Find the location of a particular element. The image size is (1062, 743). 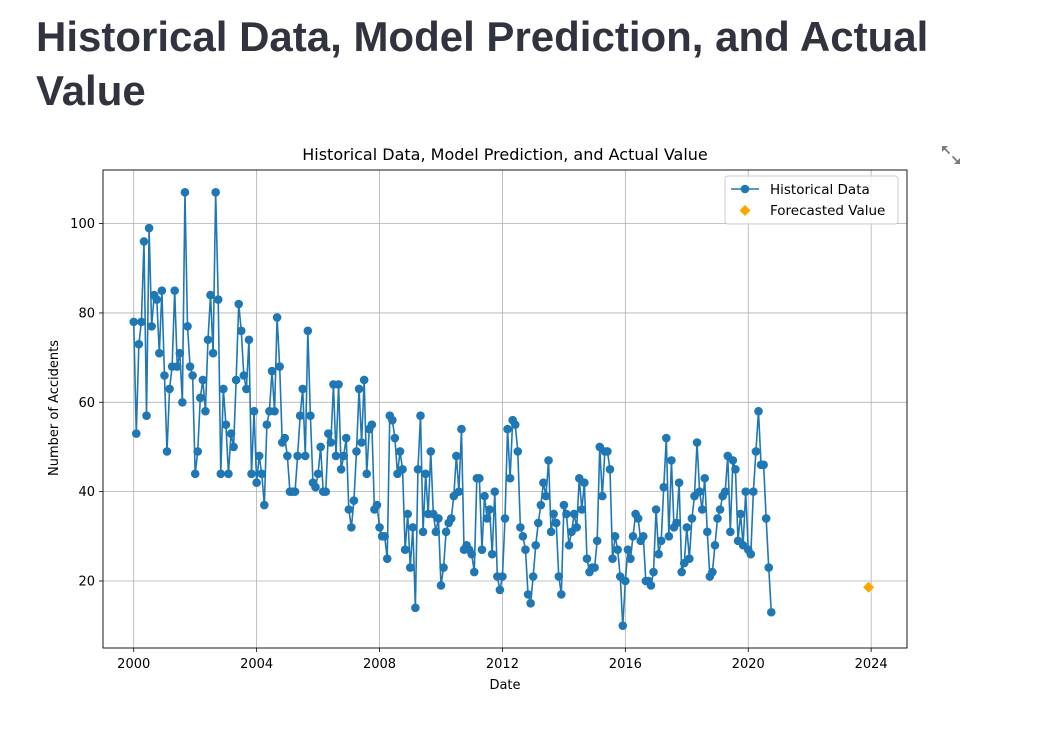

expand-arrows-icon is located at coordinates (951, 155).